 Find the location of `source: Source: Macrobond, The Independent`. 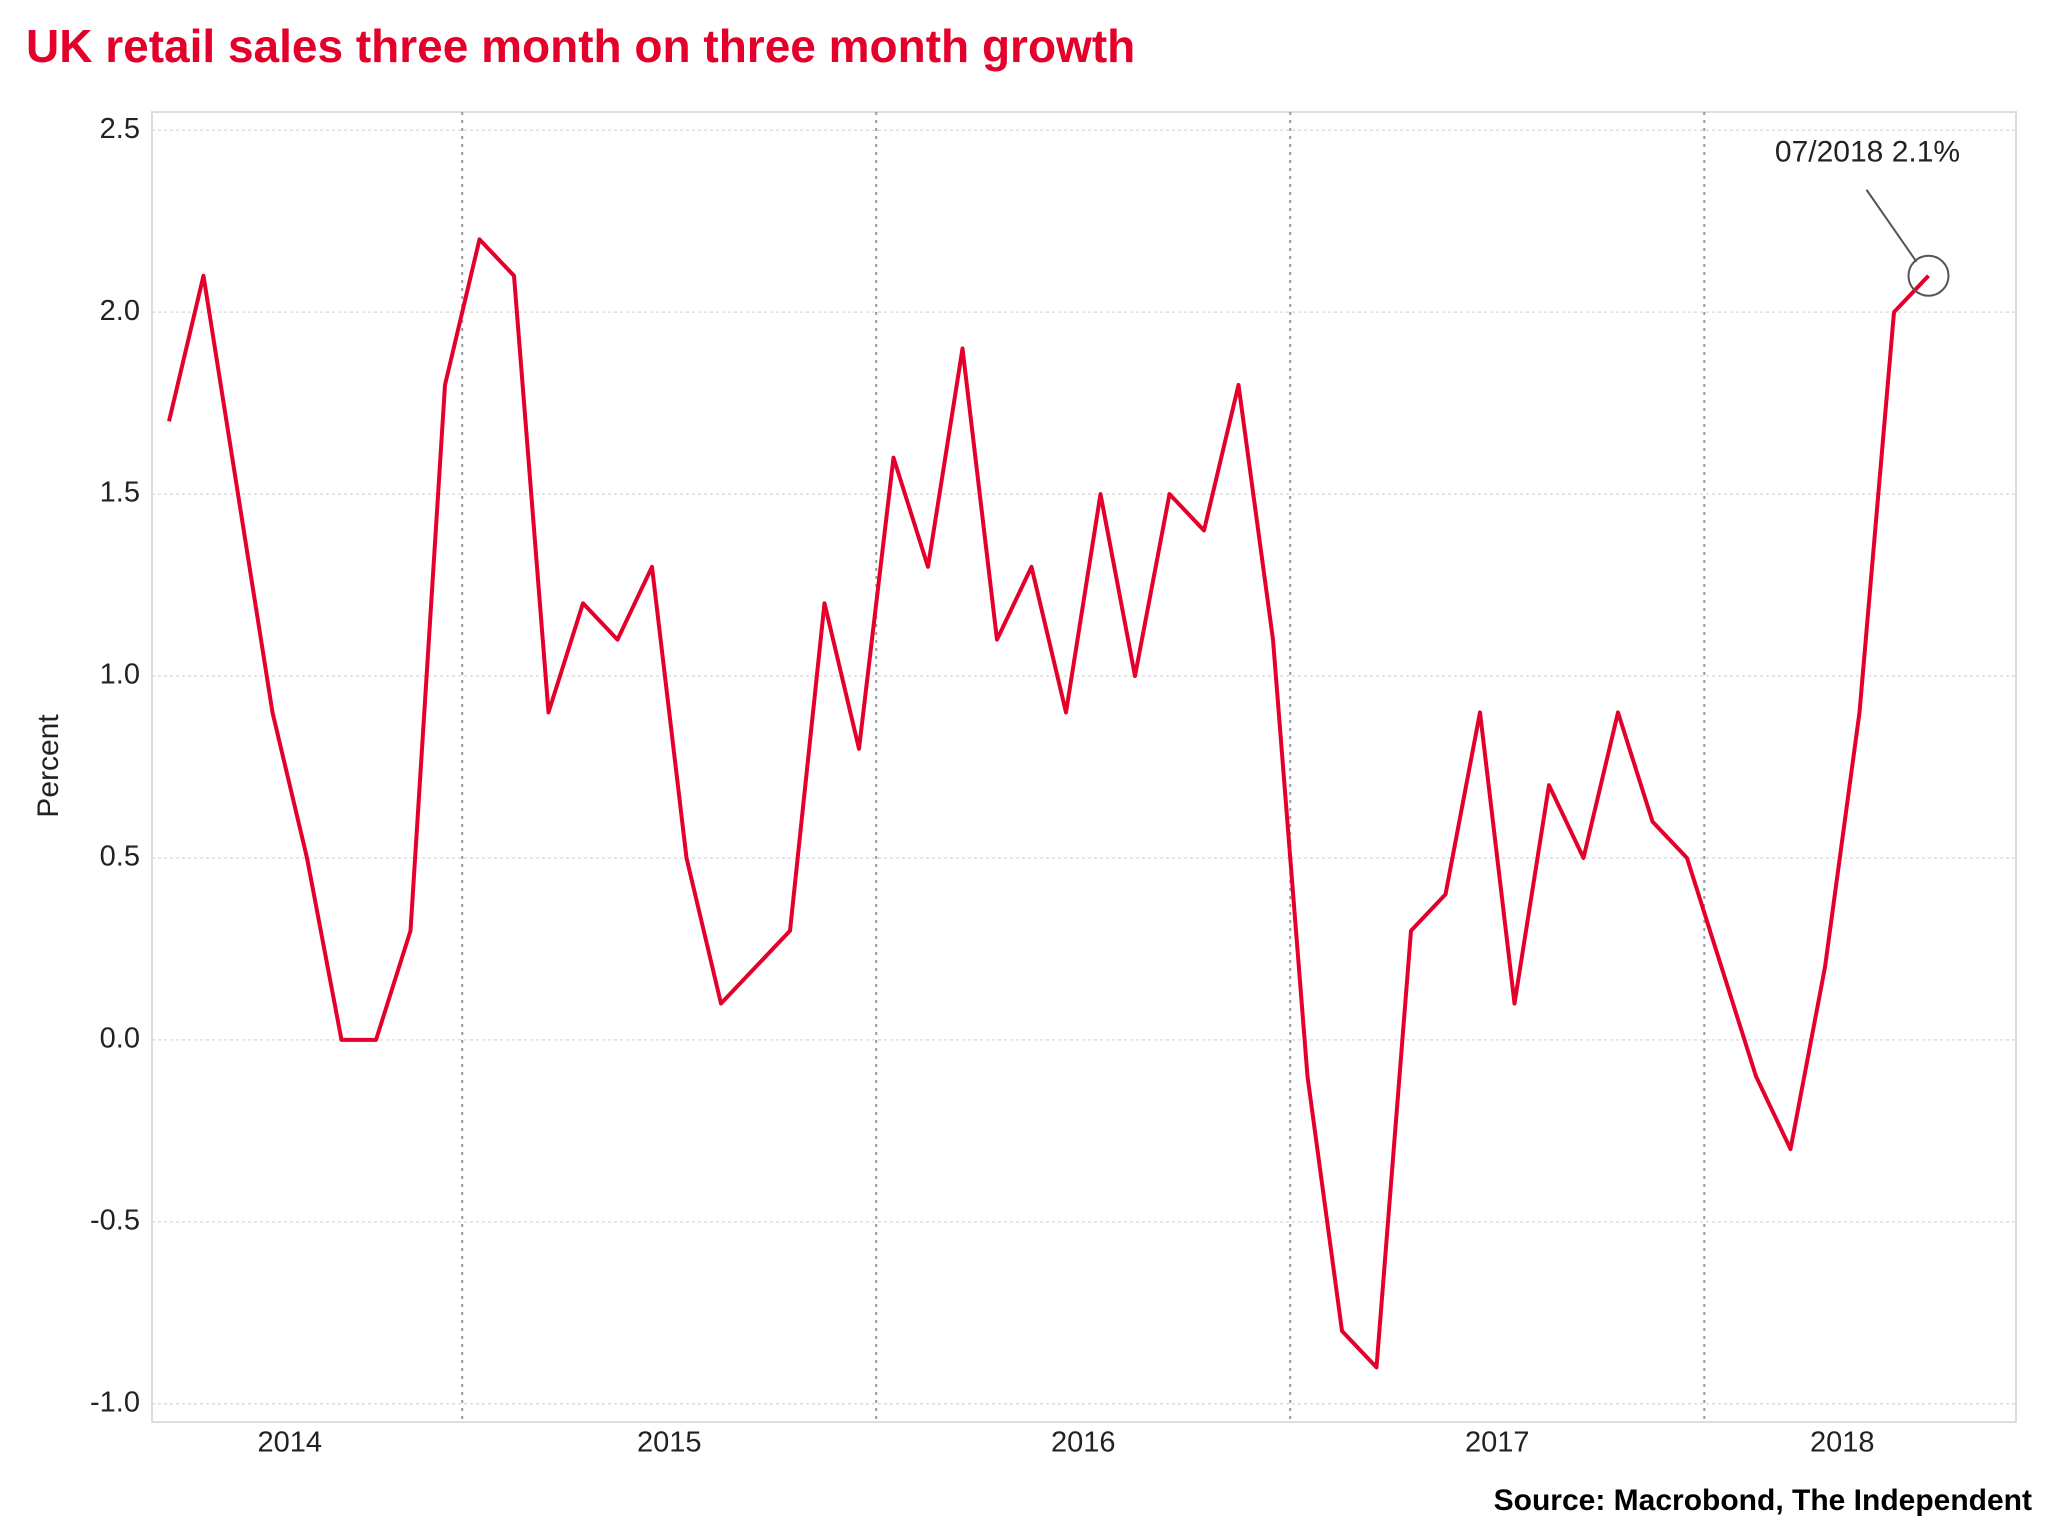

source: Source: Macrobond, The Independent is located at coordinates (1763, 1500).